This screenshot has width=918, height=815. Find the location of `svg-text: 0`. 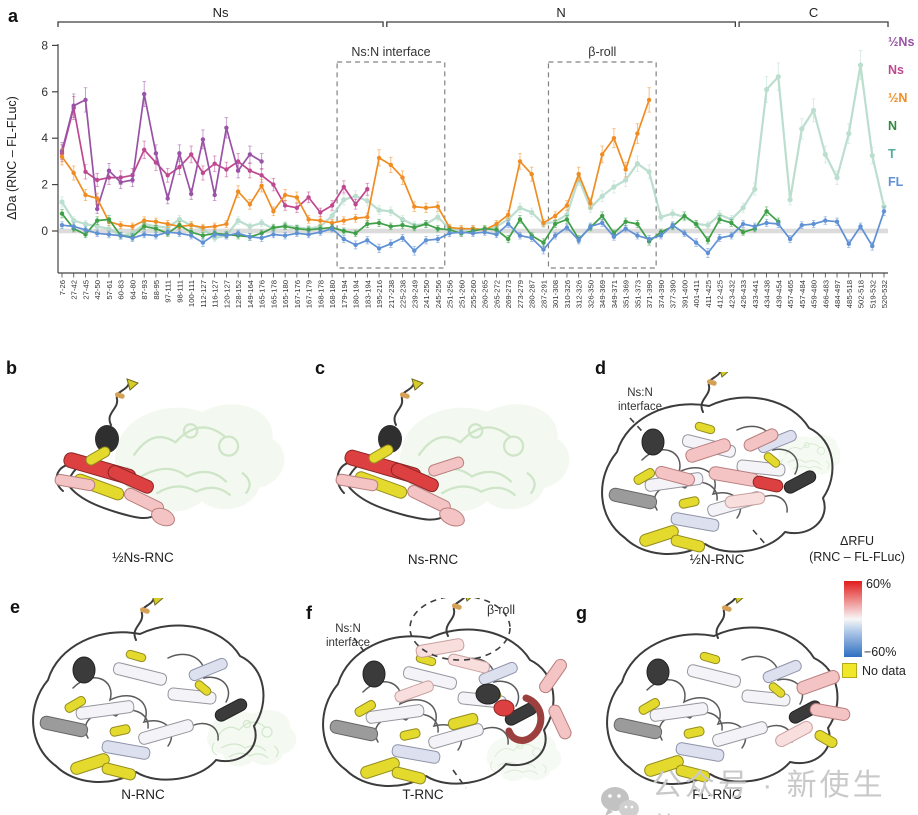

svg-text: 0 is located at coordinates (44, 231).